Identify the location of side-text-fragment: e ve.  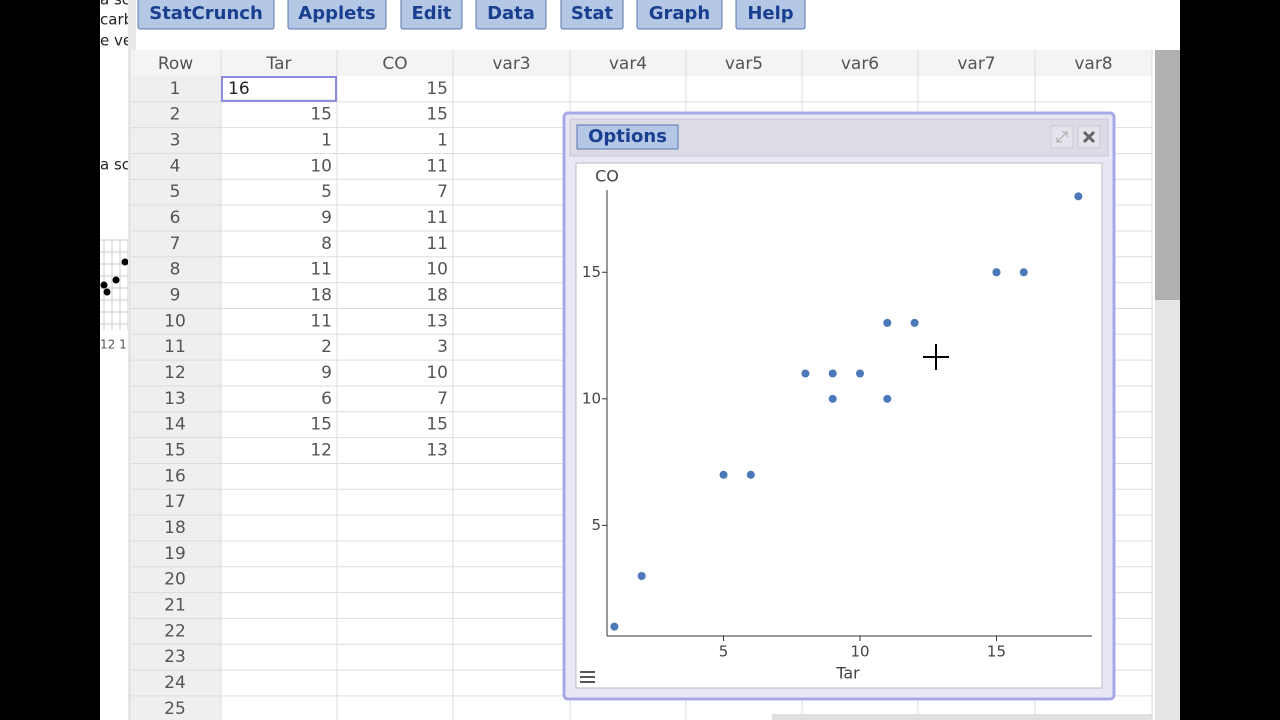
(116, 41).